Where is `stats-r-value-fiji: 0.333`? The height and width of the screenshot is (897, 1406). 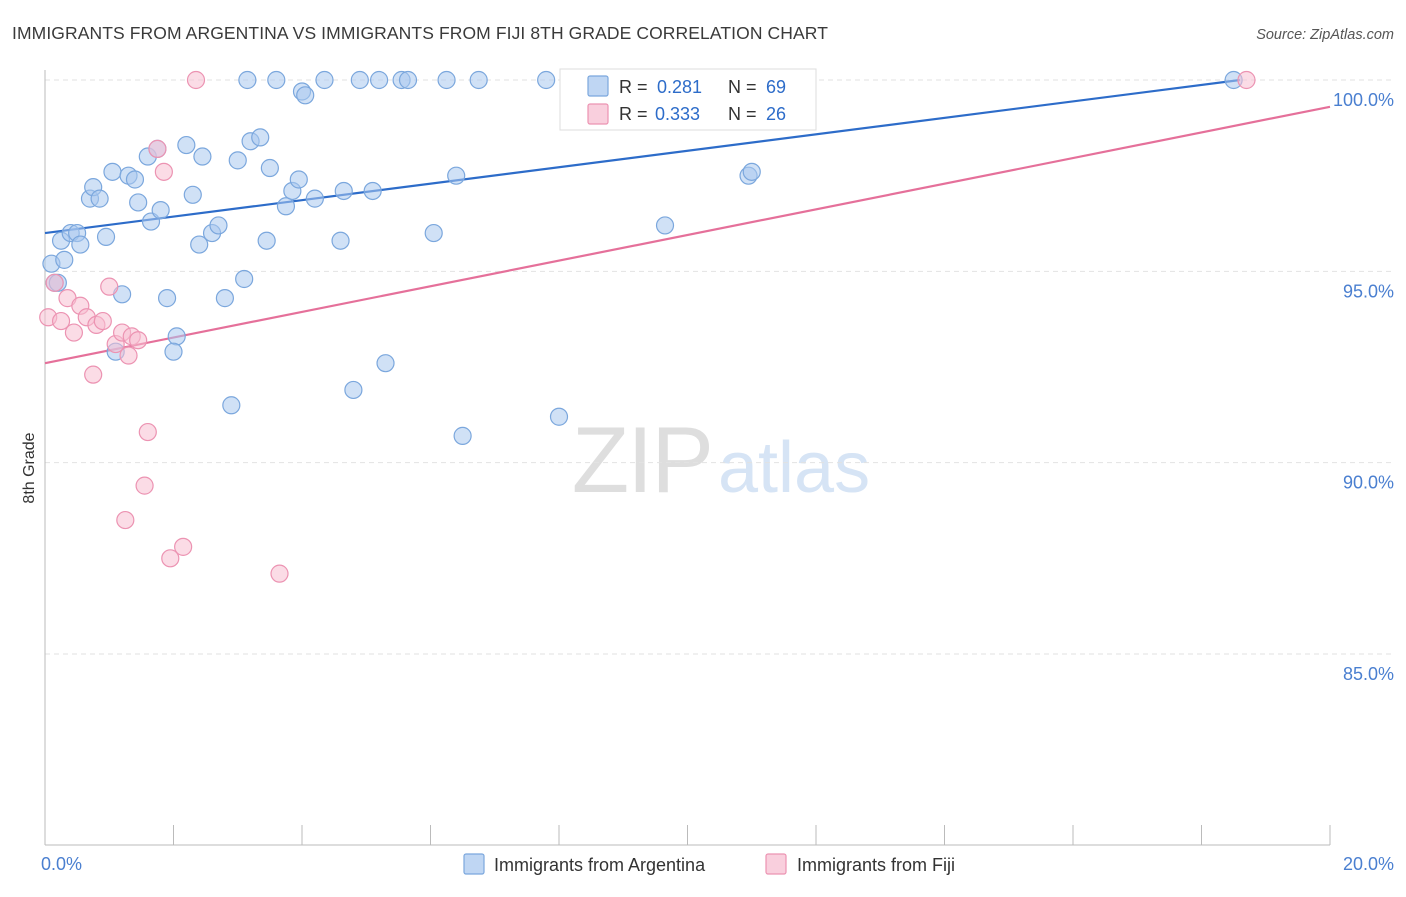
stats-r-value-fiji: 0.333 is located at coordinates (677, 114).